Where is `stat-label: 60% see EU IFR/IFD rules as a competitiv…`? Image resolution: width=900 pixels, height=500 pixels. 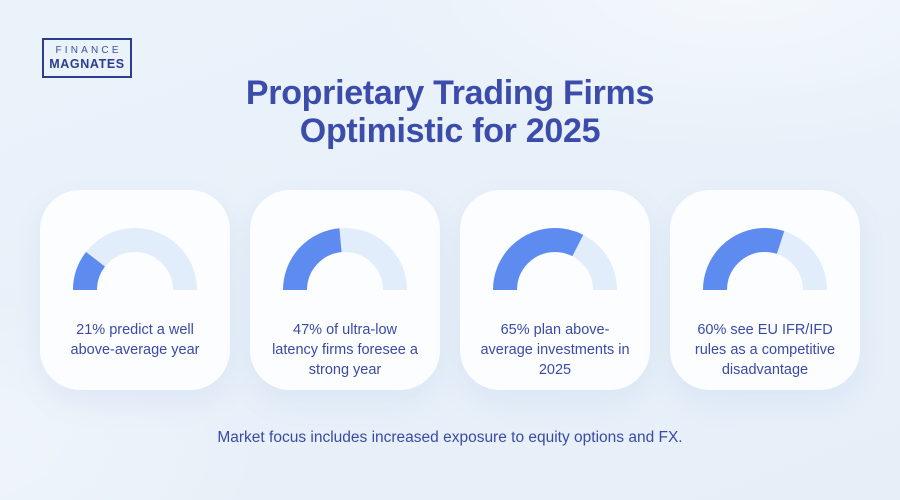
stat-label: 60% see EU IFR/IFD rules as a competitiv… is located at coordinates (765, 350).